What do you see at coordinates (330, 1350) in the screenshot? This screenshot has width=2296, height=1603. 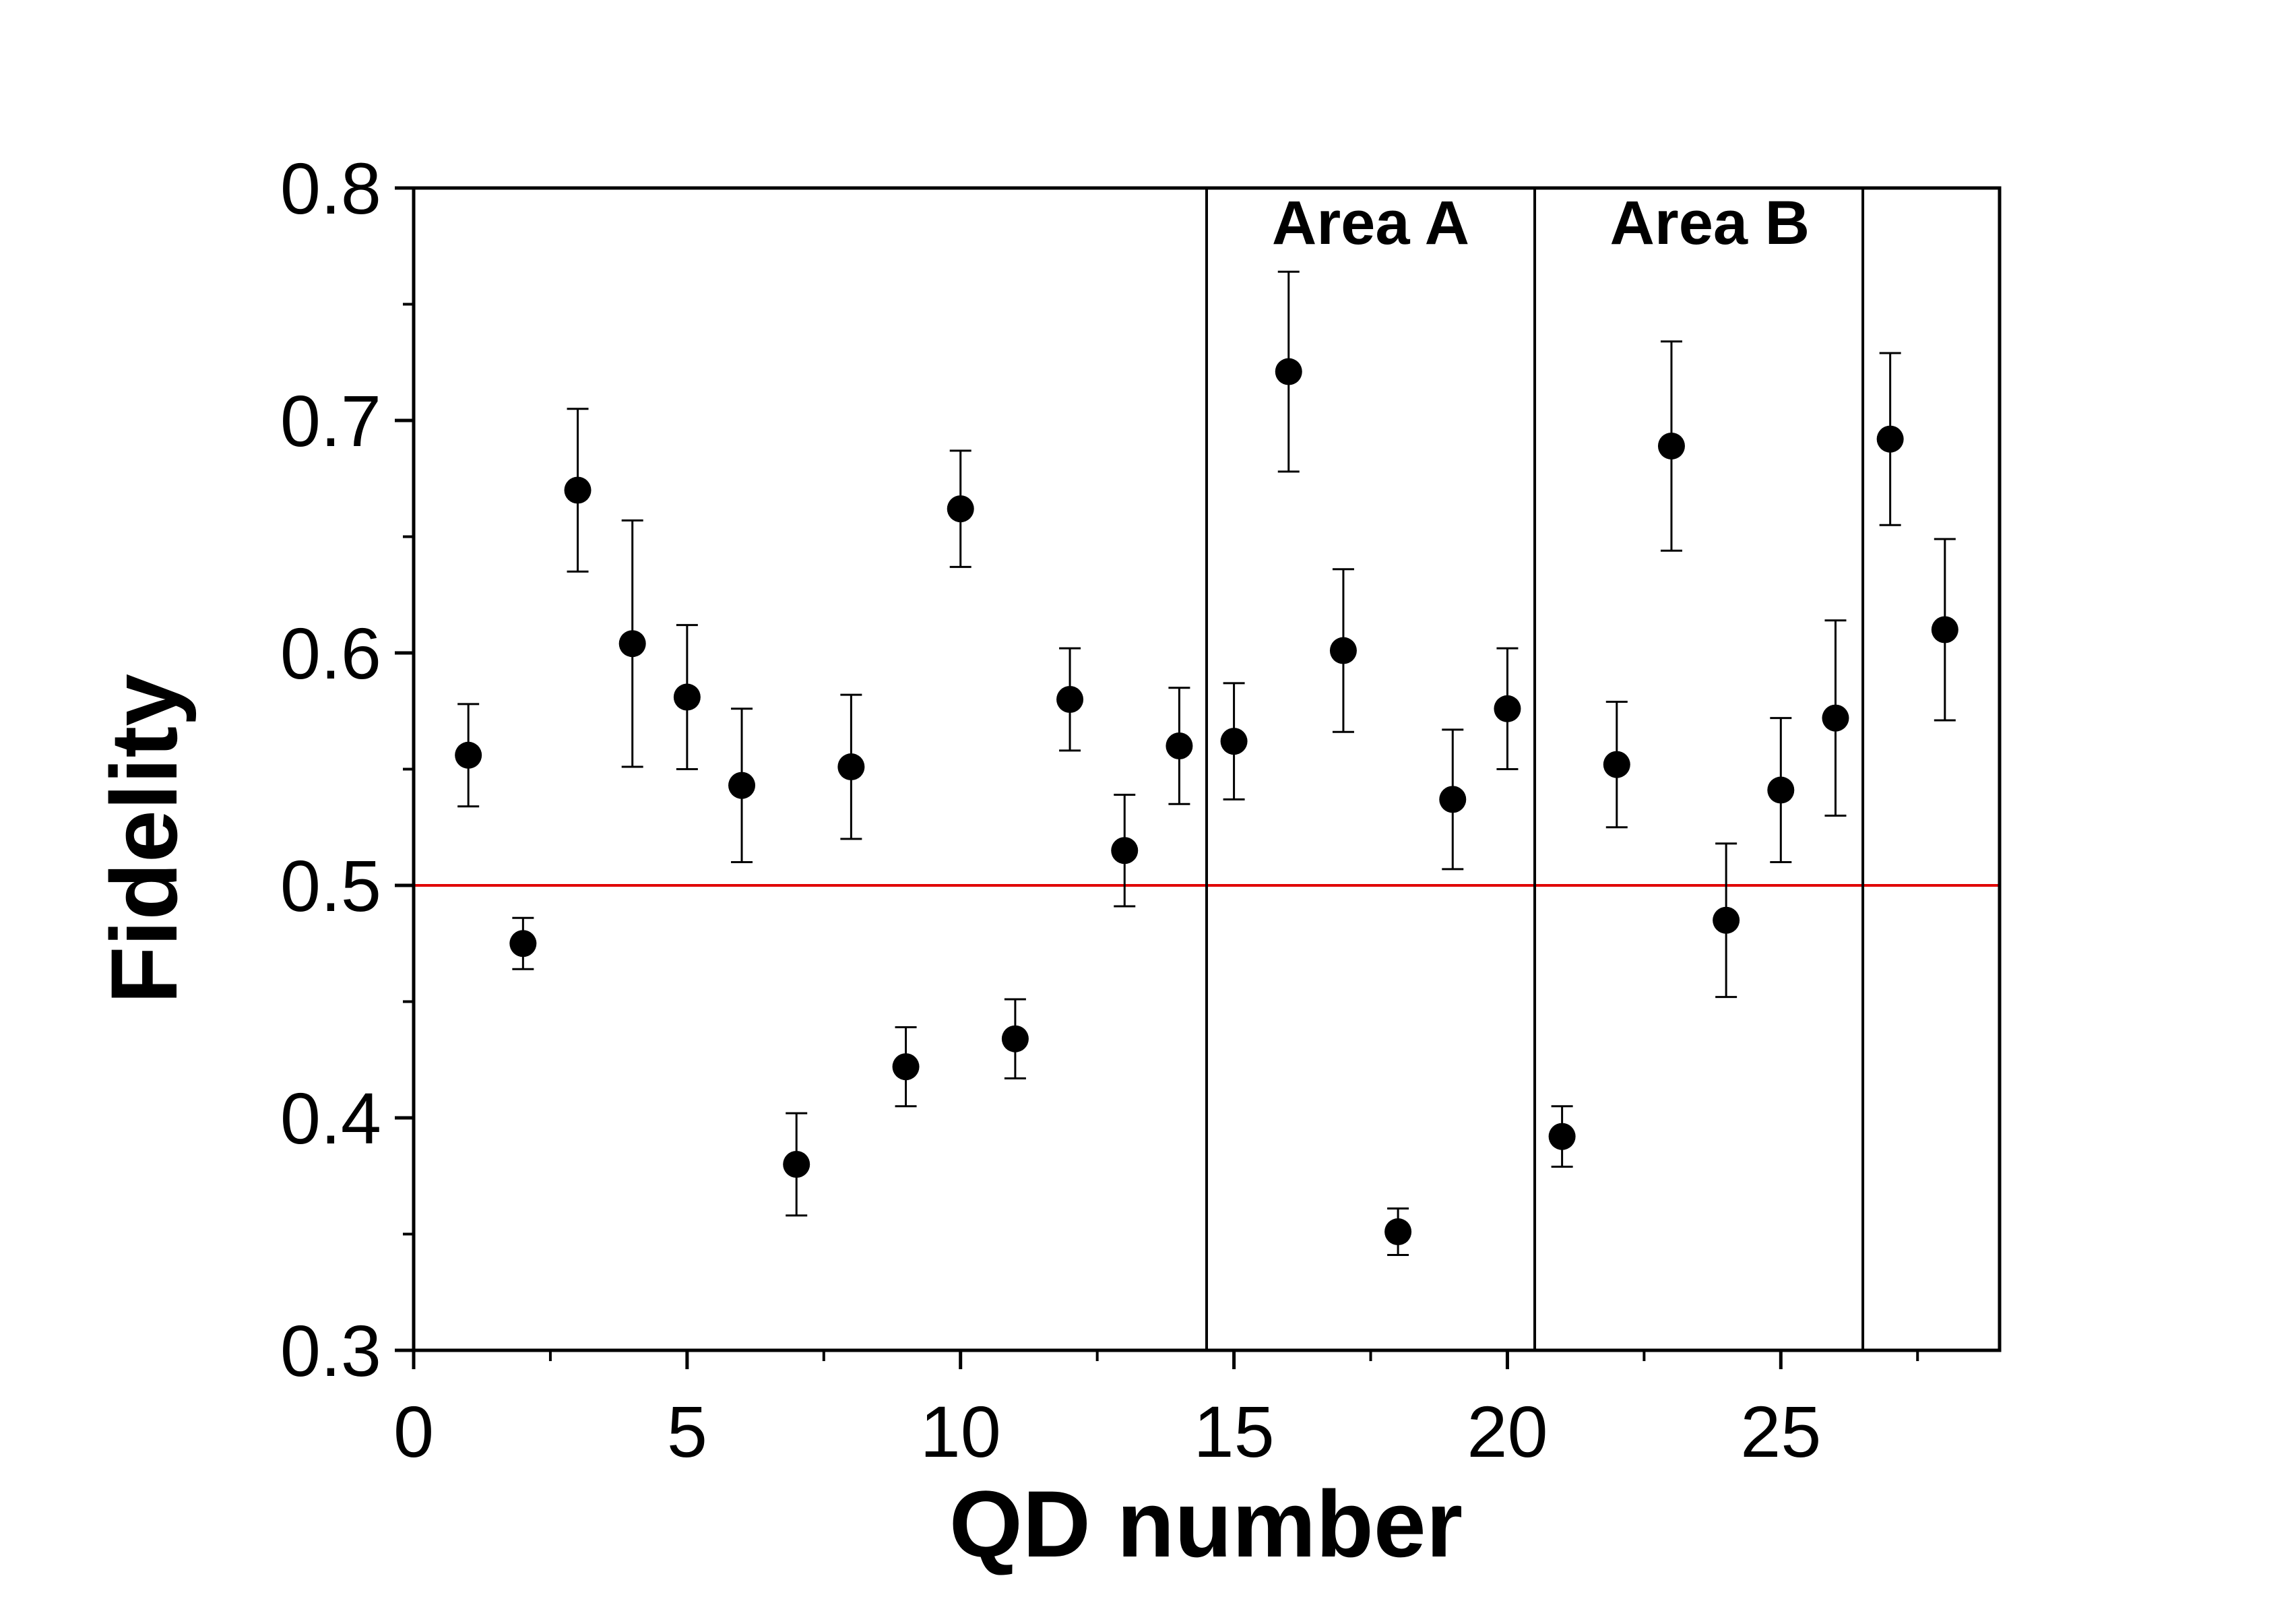 I see `y-tick-label: 0.3` at bounding box center [330, 1350].